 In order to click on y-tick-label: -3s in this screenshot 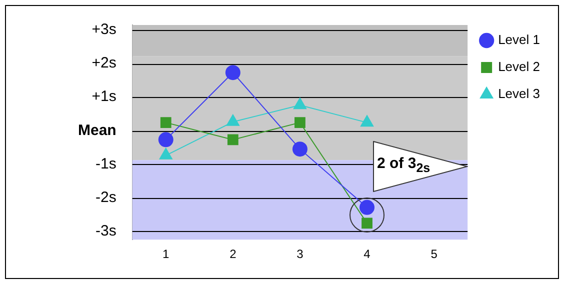, I will do `click(106, 231)`.